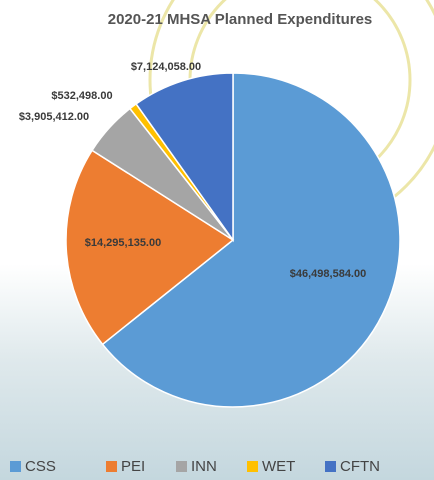  Describe the element at coordinates (123, 243) in the screenshot. I see `data-label: $14,295,135.00` at that location.